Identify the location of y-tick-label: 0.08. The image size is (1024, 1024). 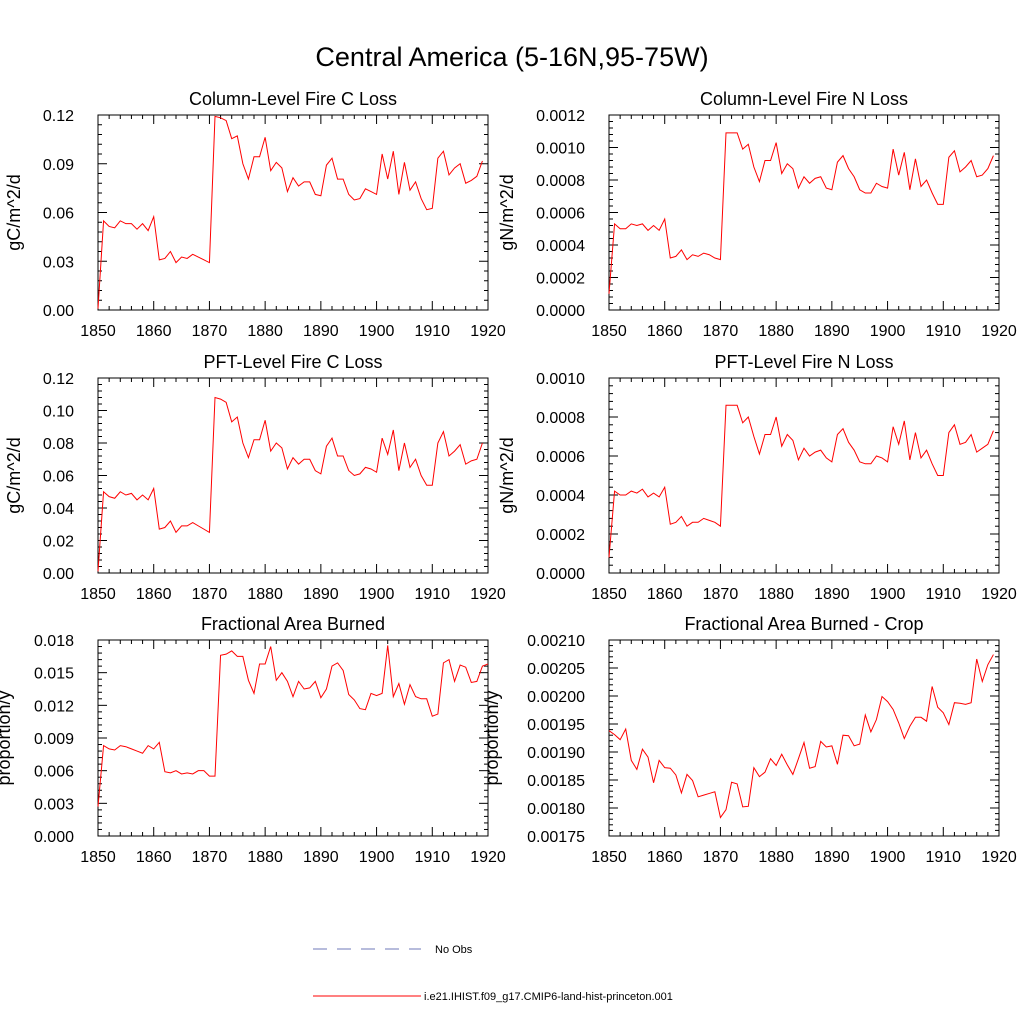
(58, 444).